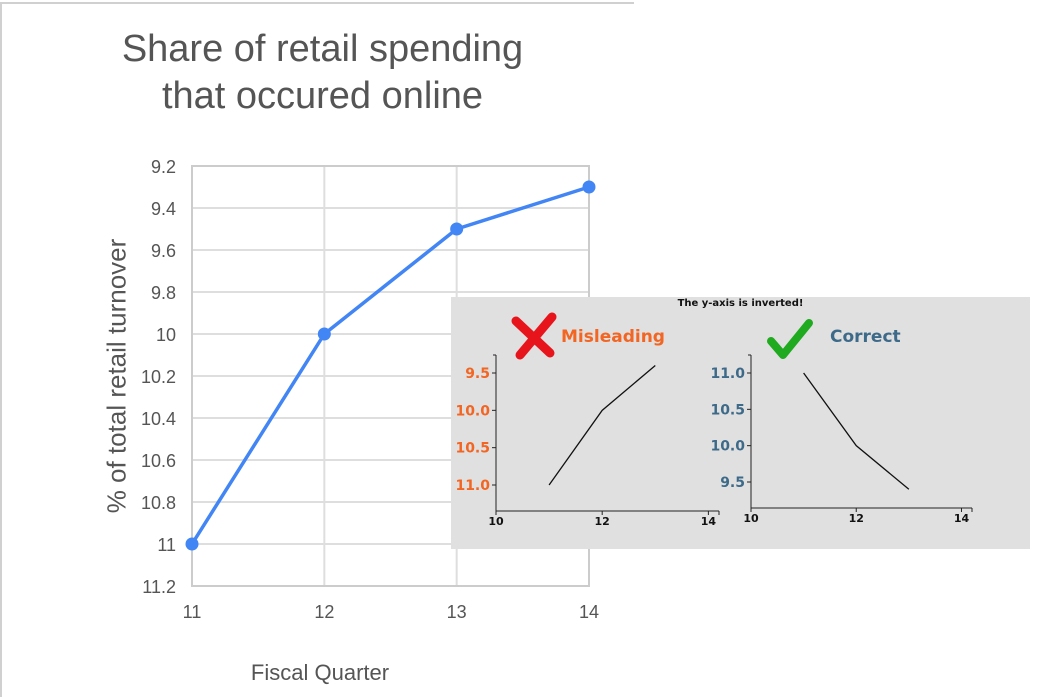  Describe the element at coordinates (158, 461) in the screenshot. I see `y-tick-label: 10.6` at that location.